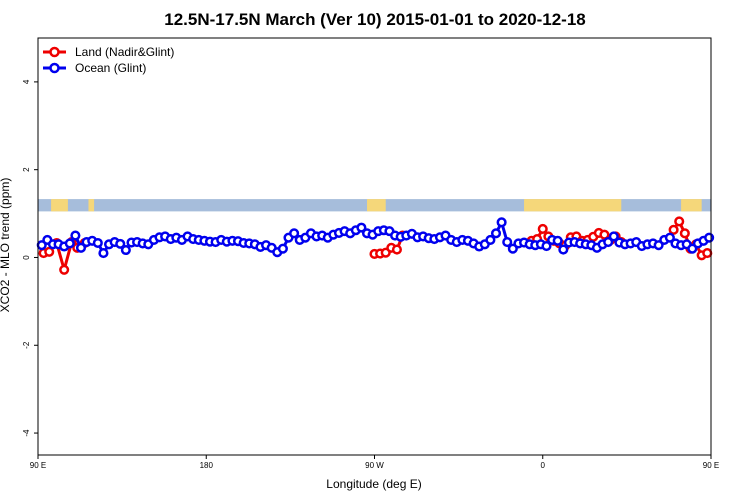  What do you see at coordinates (26, 257) in the screenshot?
I see `y-tick-label-2: 0` at bounding box center [26, 257].